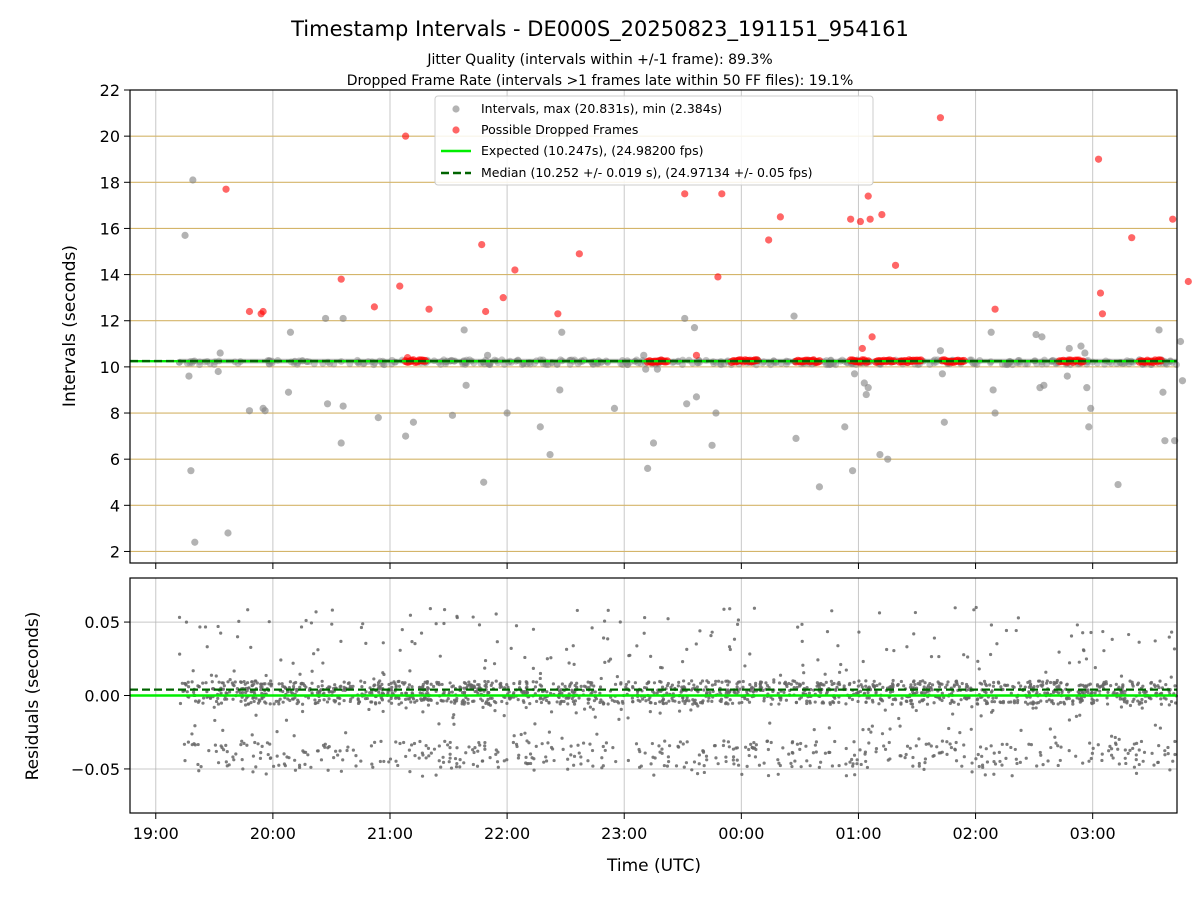 This screenshot has height=900, width=1200. I want to click on top-ytick-label-2: 6, so click(115, 459).